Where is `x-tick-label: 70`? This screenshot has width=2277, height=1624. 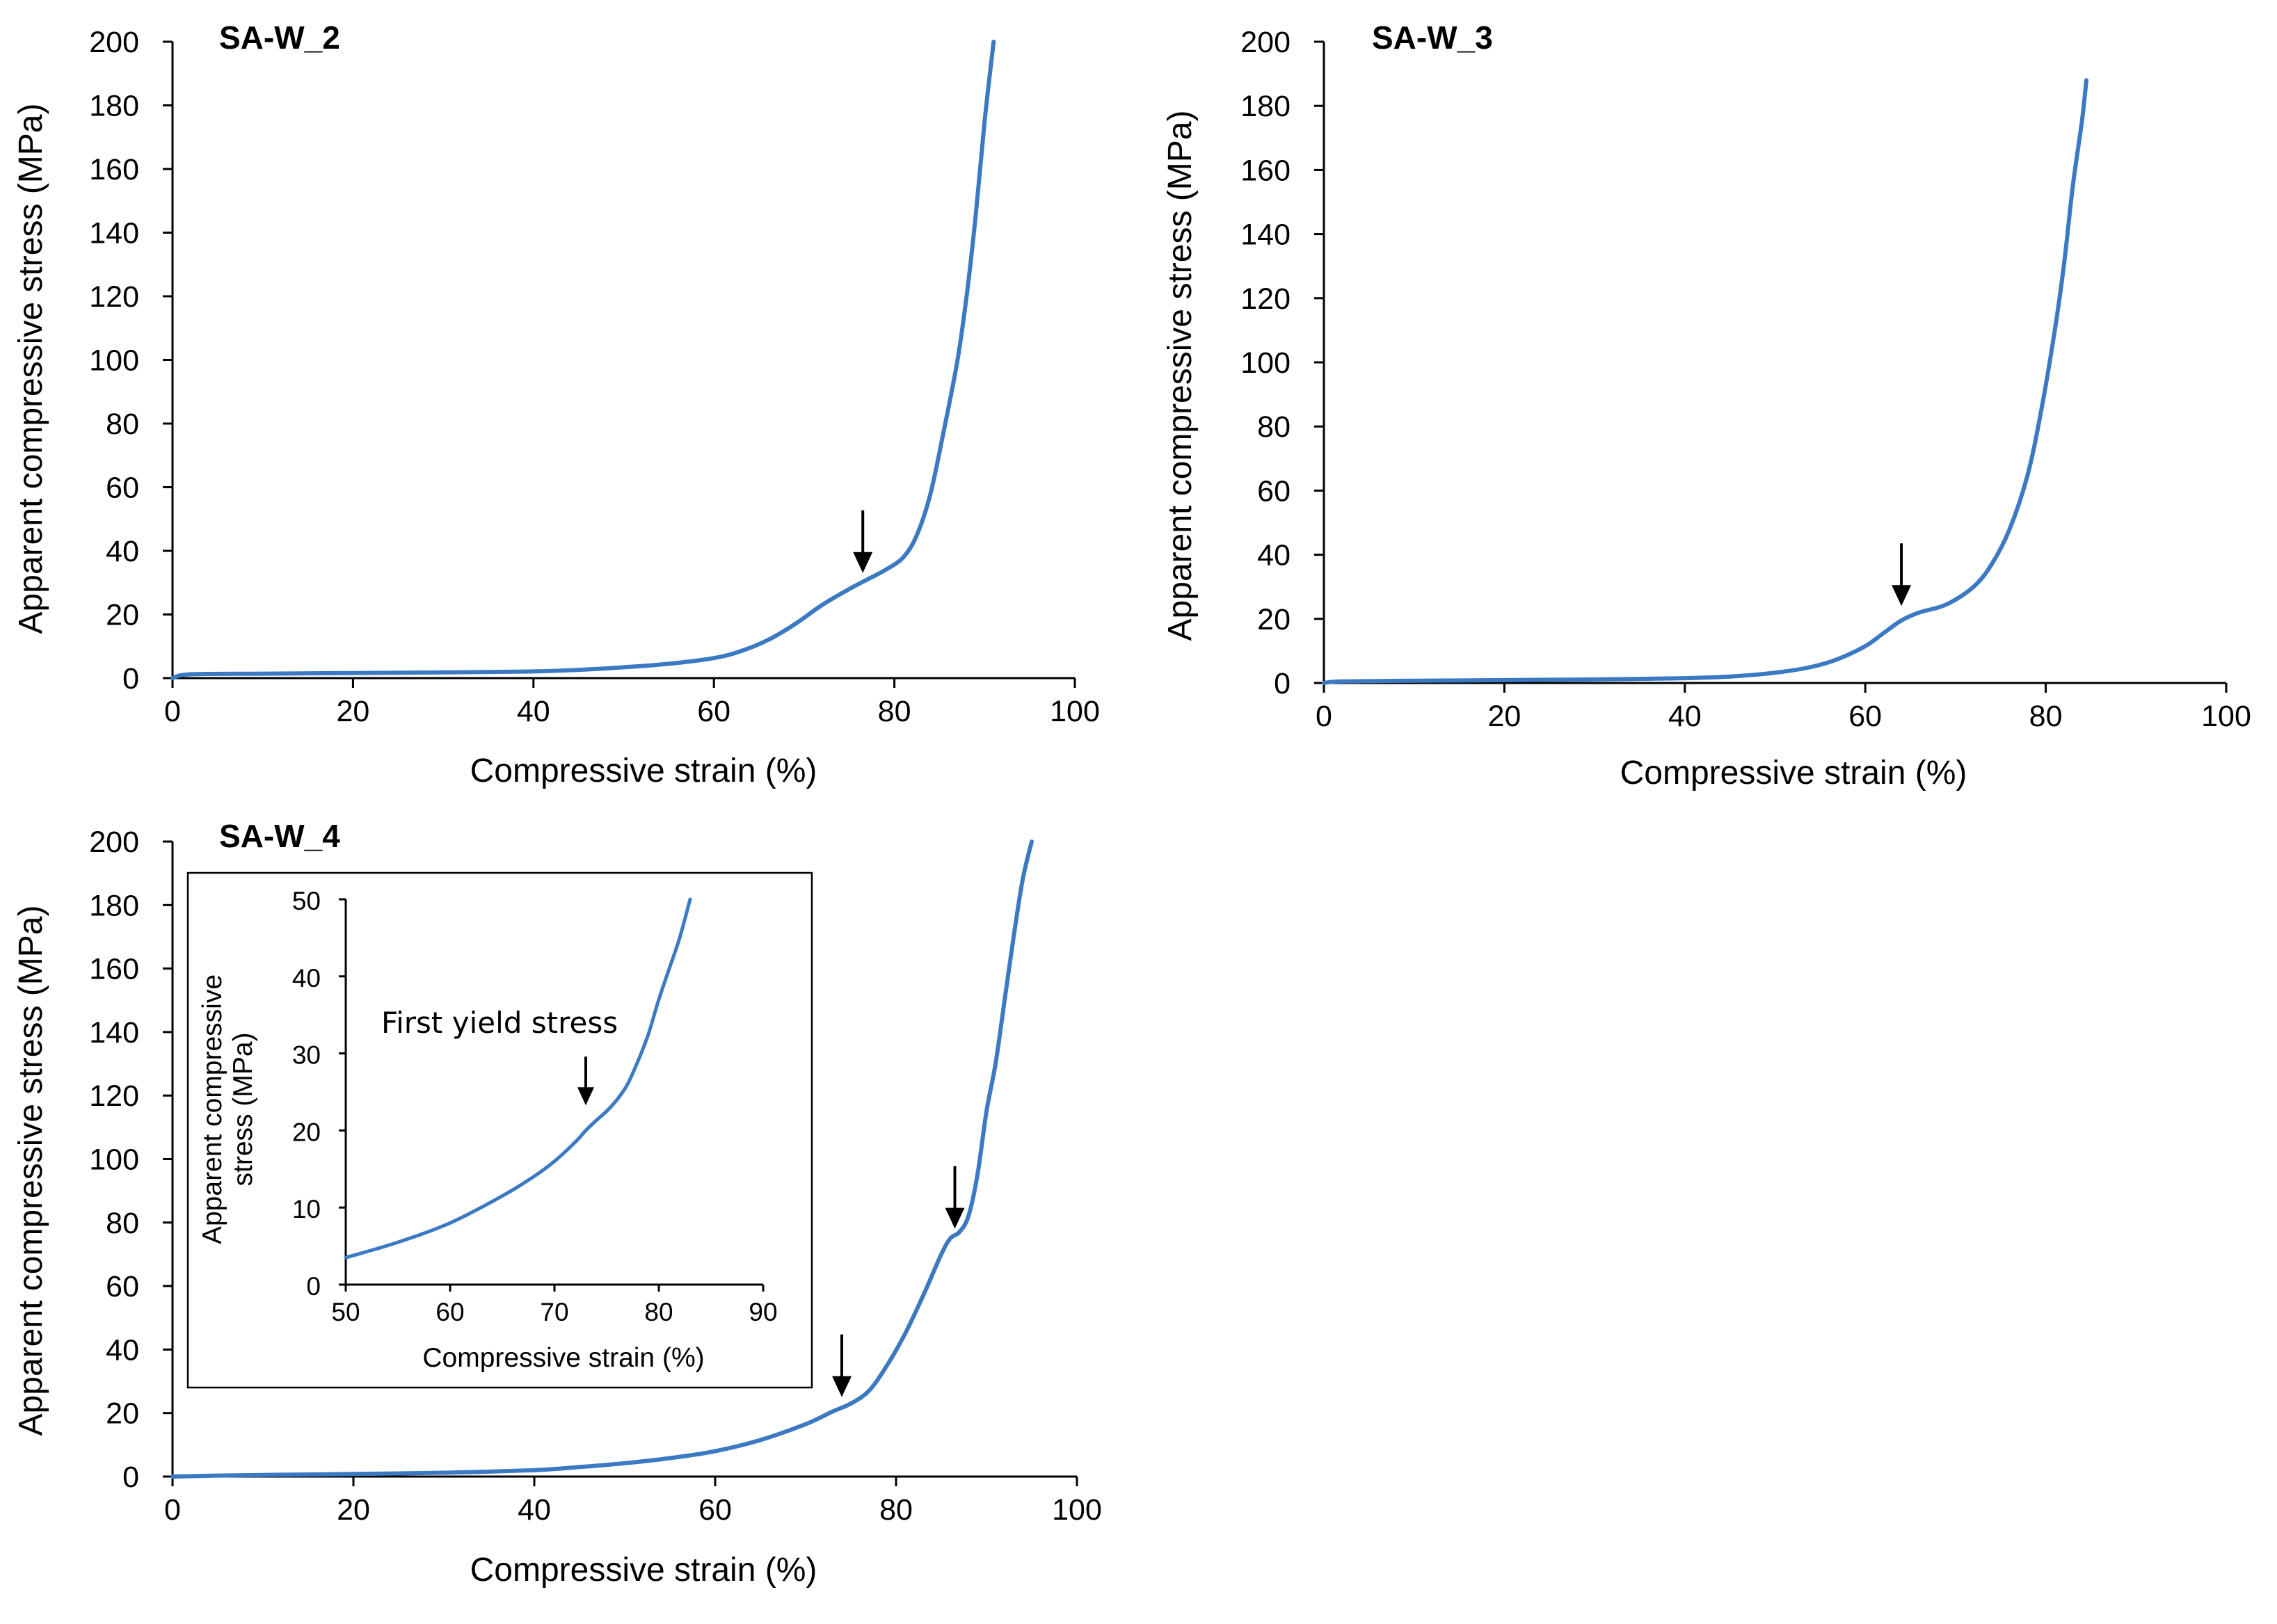 x-tick-label: 70 is located at coordinates (554, 1312).